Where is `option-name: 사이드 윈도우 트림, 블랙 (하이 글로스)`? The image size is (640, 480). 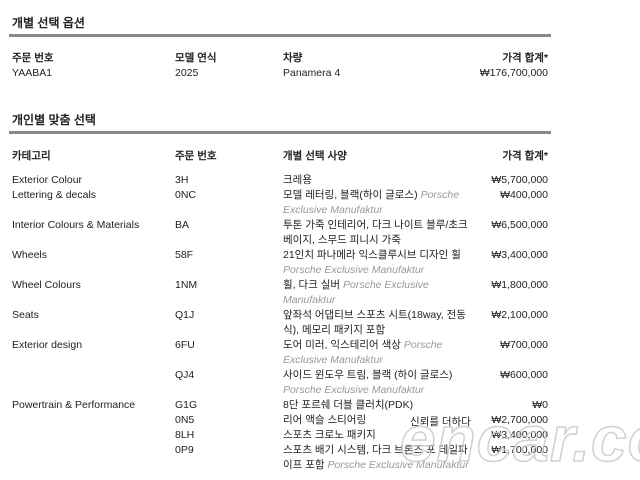
option-name: 사이드 윈도우 트림, 블랙 (하이 글로스) is located at coordinates (368, 375).